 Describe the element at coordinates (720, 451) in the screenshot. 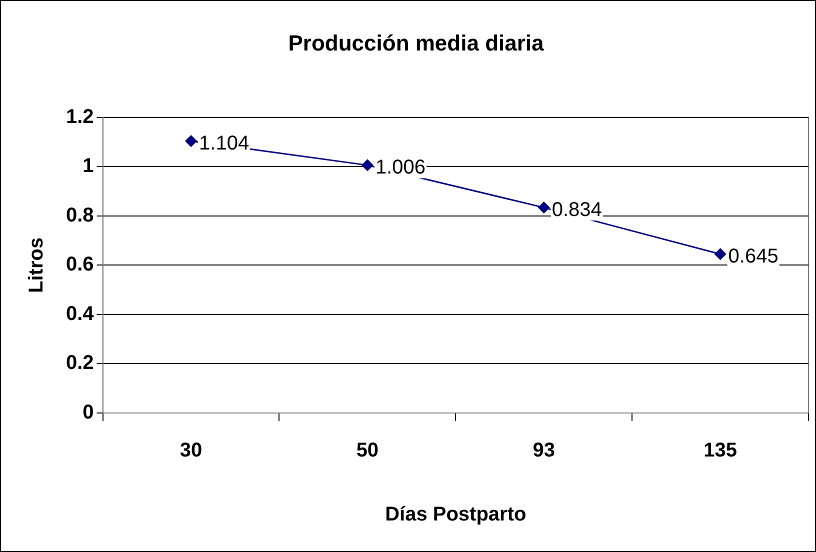

I see `x-tick-label: 135` at that location.